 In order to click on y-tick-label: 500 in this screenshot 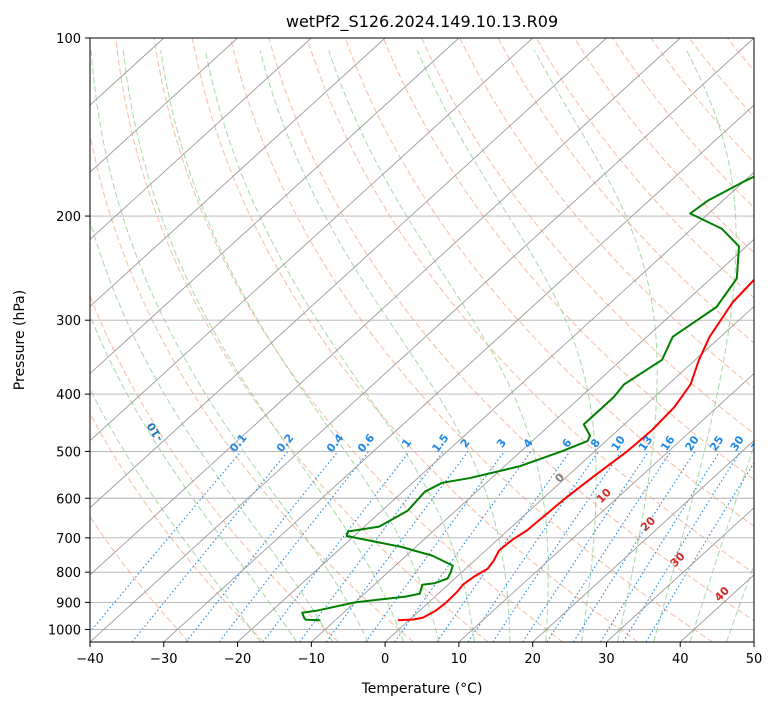, I will do `click(68, 452)`.